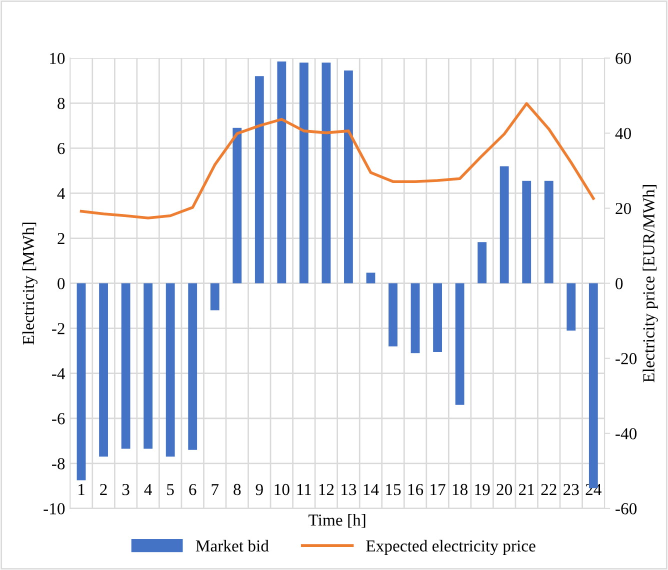 This screenshot has width=668, height=570. Describe the element at coordinates (349, 490) in the screenshot. I see `x-tick-label: 13` at that location.